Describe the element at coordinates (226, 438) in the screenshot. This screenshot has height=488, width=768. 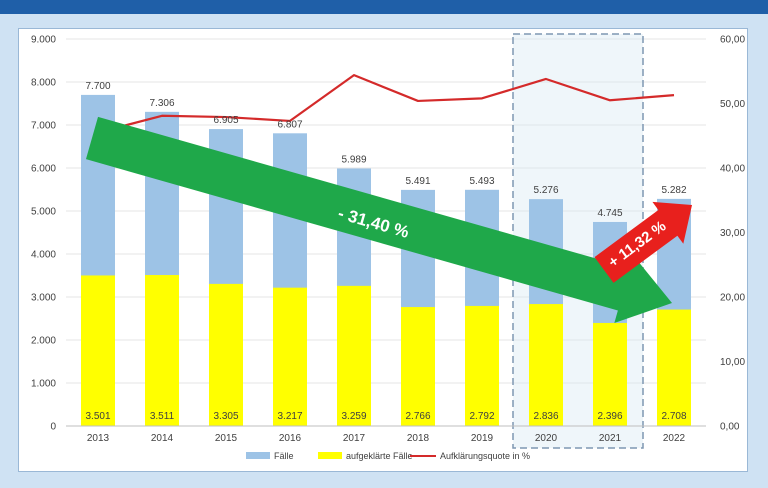
I see `x-tick-label: 2015` at that location.